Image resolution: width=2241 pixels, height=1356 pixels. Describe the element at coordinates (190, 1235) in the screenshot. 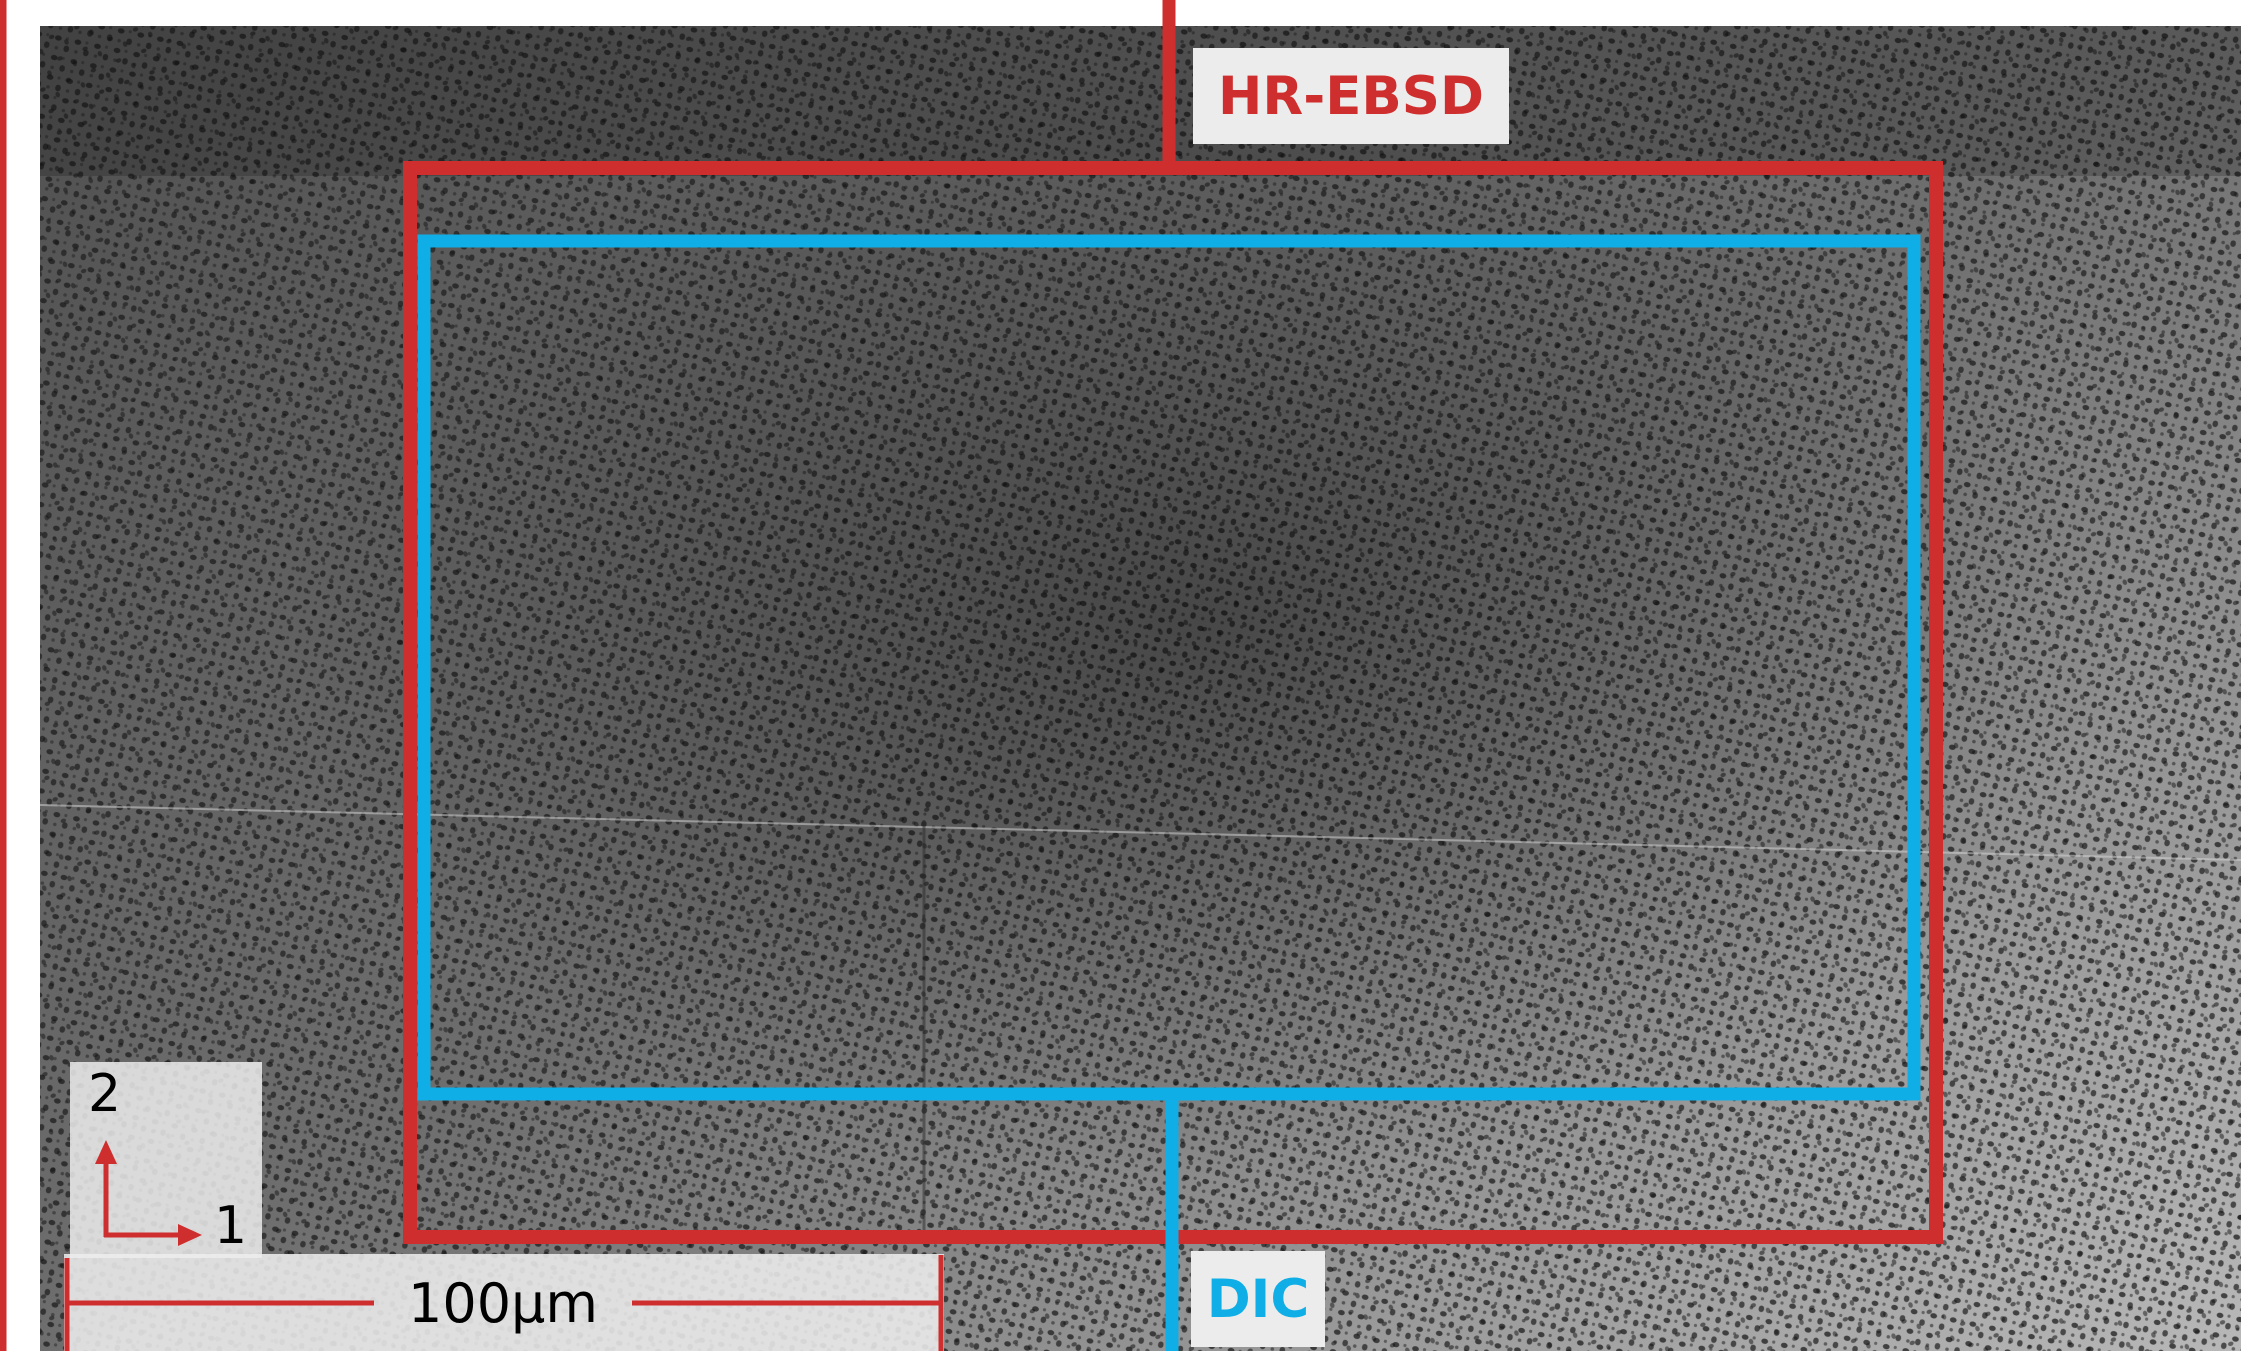

I see `axis-1-arrowhead` at that location.